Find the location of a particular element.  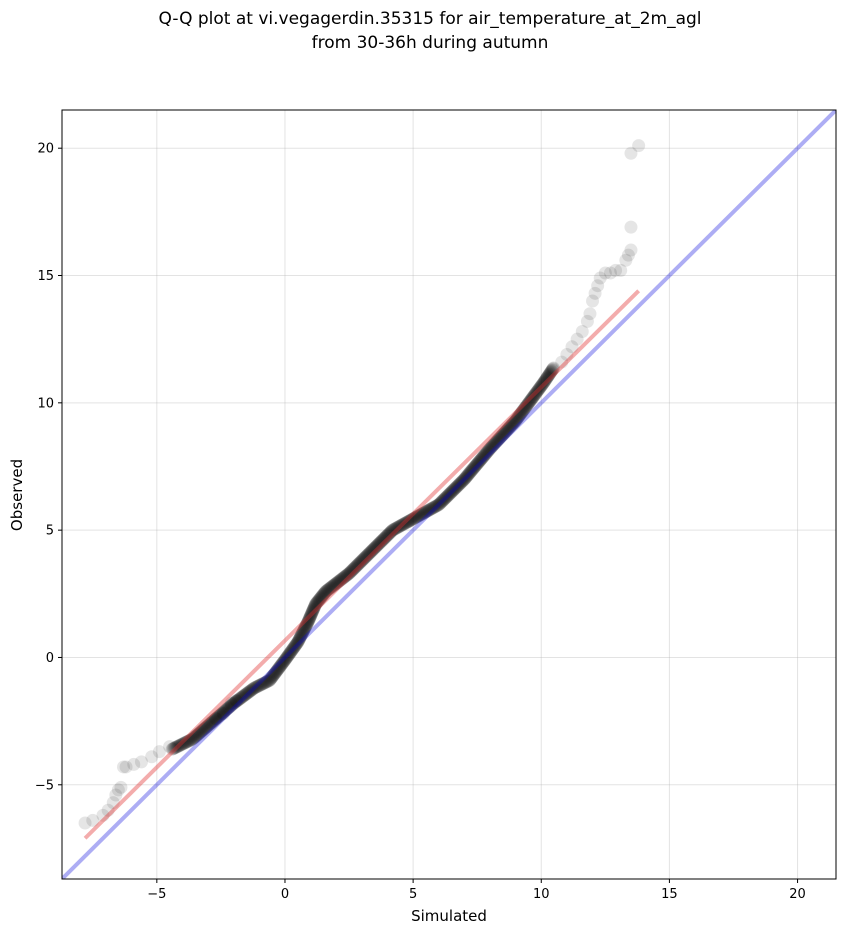

y-tick-label: 0 is located at coordinates (50, 658).